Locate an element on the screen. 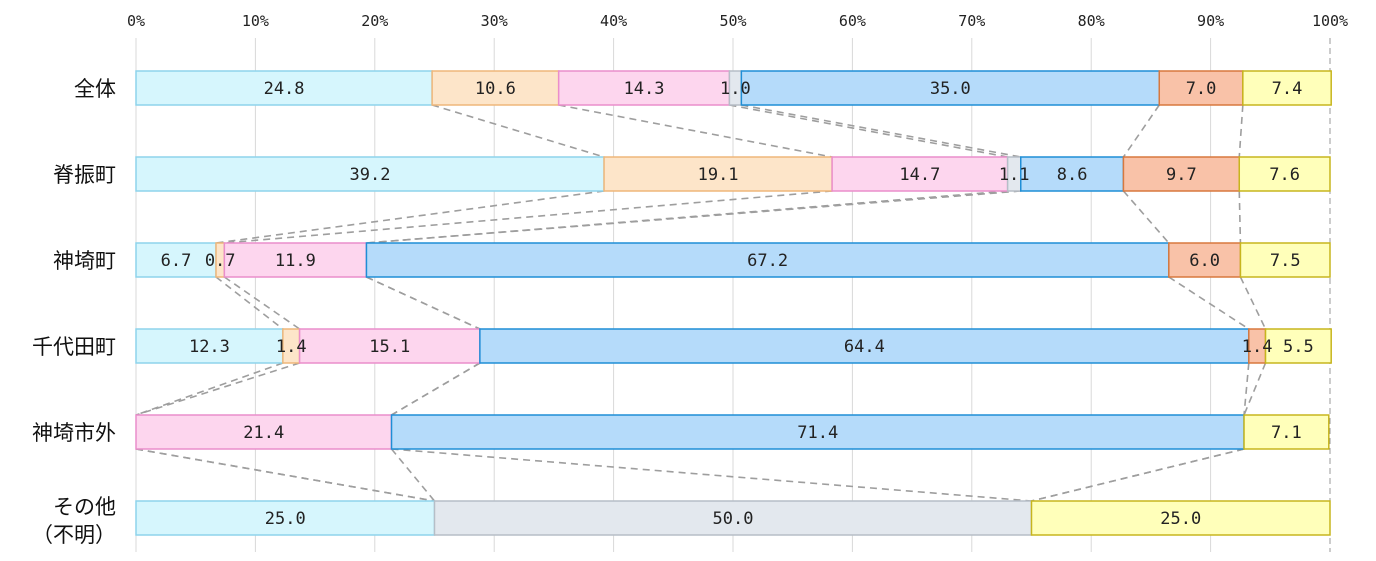 The image size is (1376, 561). x-tick-label: 100% is located at coordinates (1330, 21).